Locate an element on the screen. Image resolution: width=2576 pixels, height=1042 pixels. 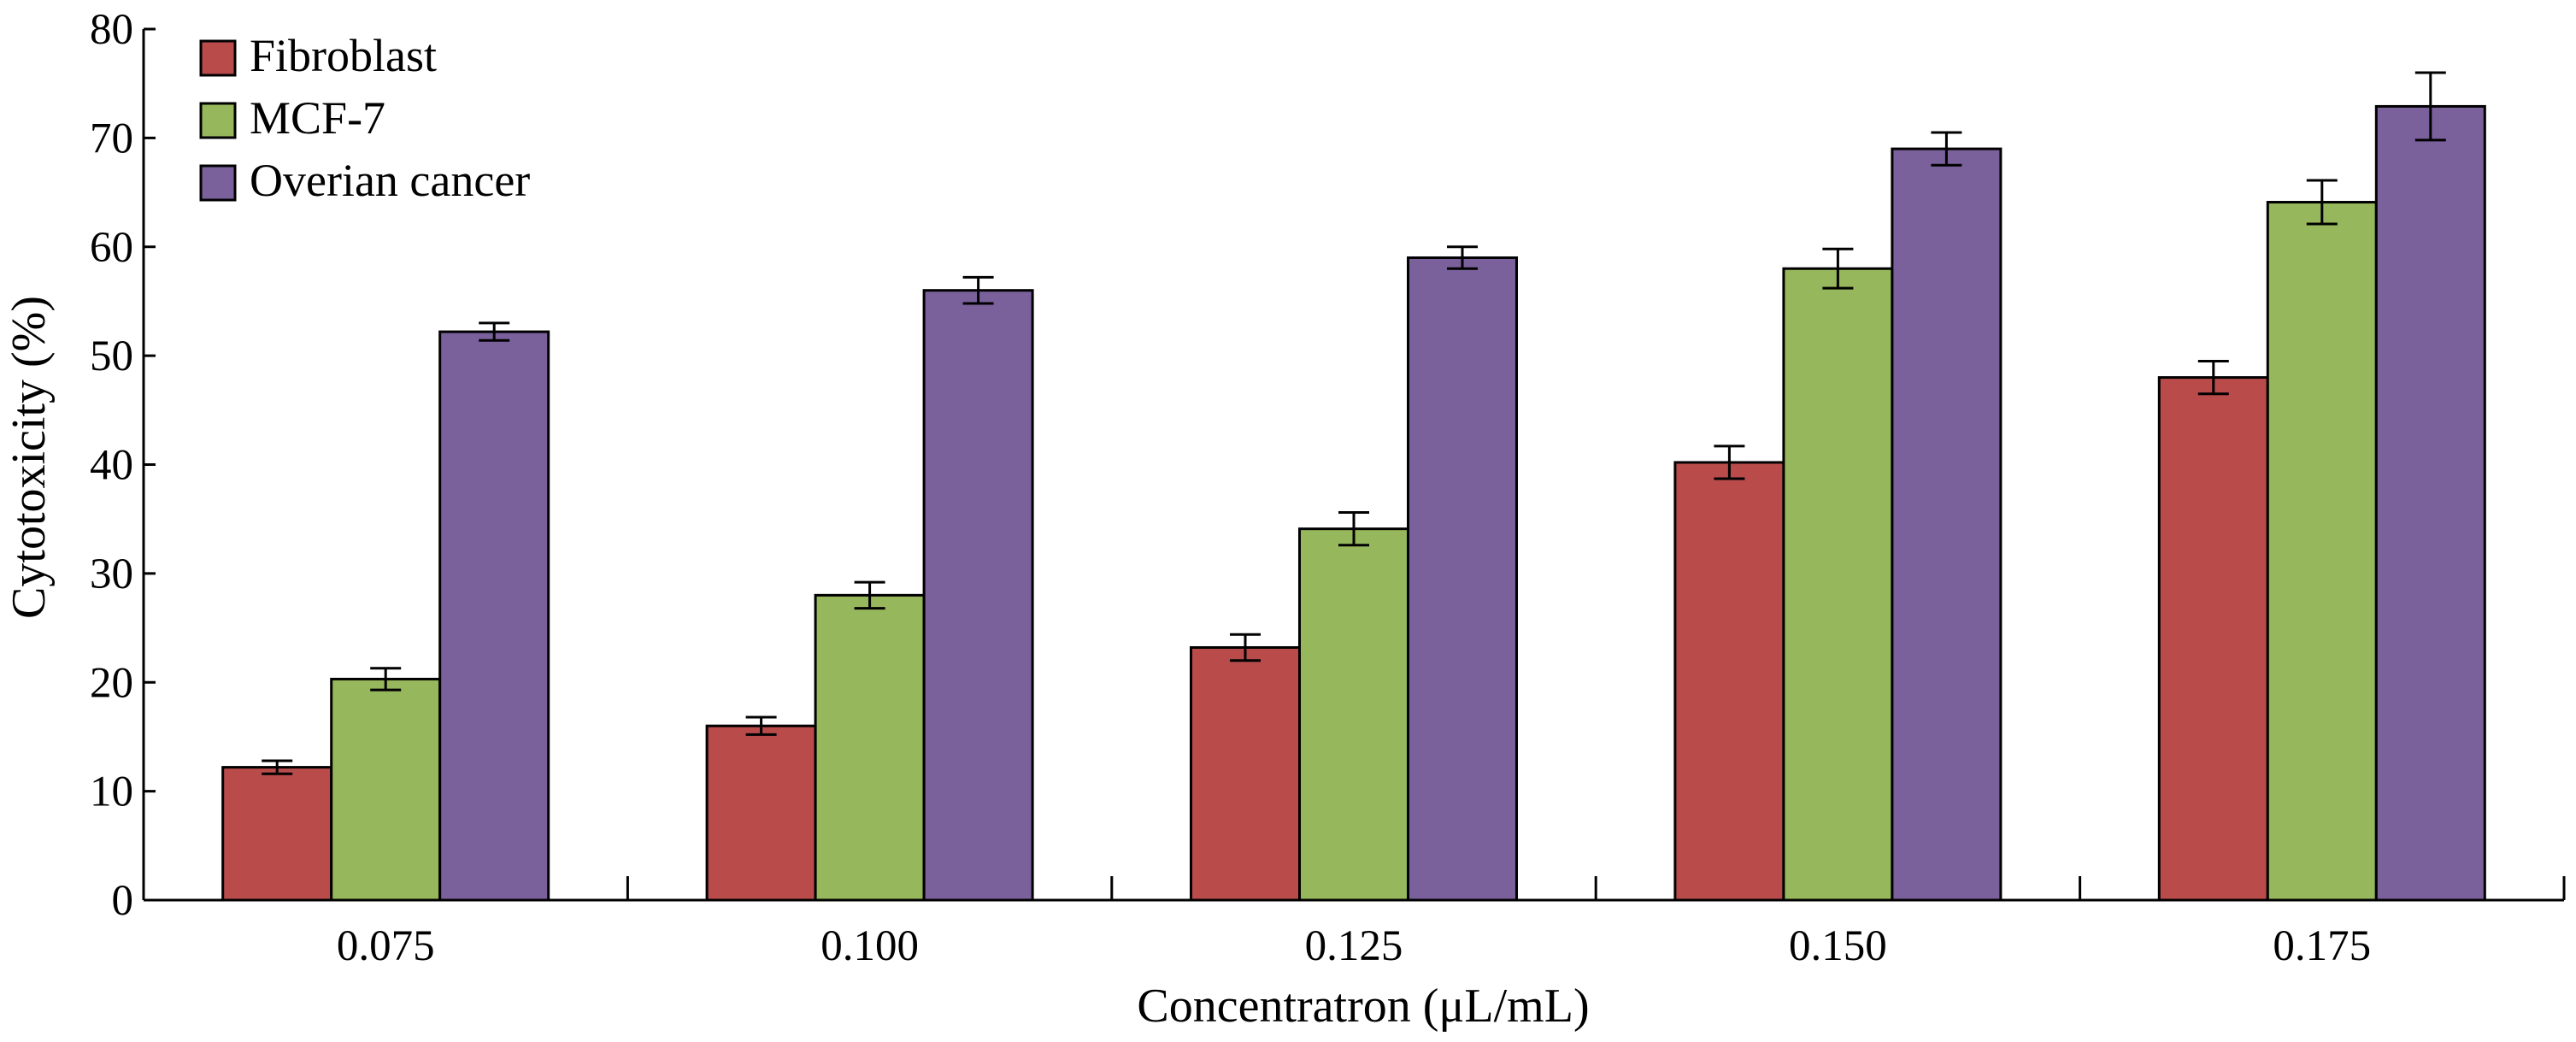
y-axis-title: Cytotoxicity (%) is located at coordinates (29, 457).